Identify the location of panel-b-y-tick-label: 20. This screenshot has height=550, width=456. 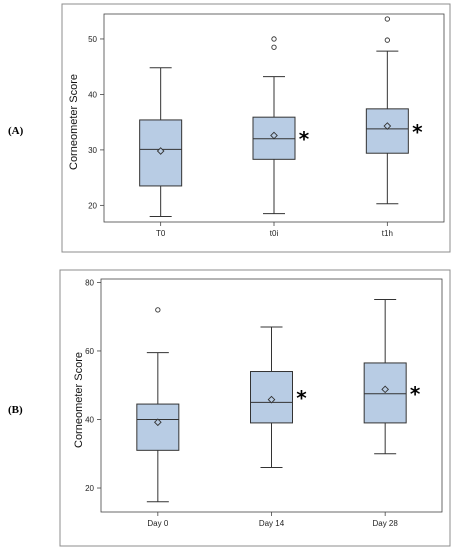
(89, 488).